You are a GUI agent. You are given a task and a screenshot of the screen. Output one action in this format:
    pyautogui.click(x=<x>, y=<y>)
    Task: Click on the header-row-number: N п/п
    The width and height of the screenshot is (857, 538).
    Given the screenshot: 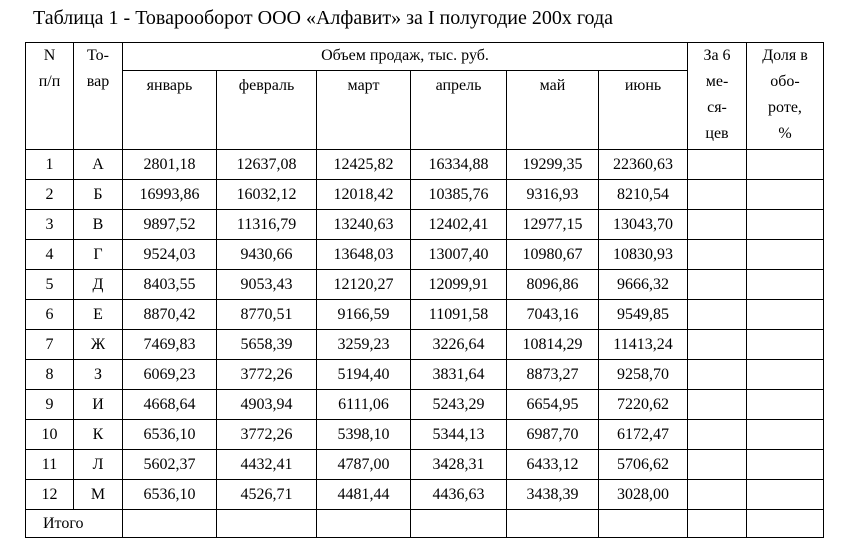 What is the action you would take?
    pyautogui.click(x=49, y=96)
    